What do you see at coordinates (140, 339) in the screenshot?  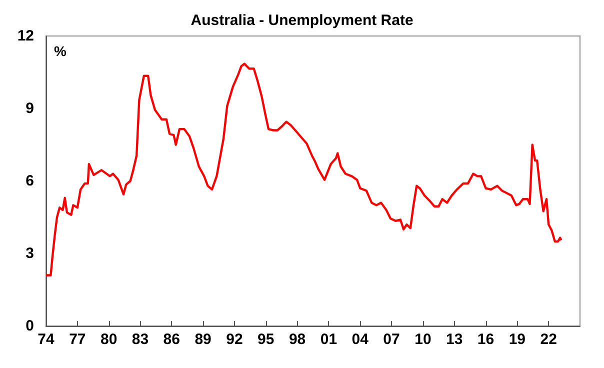 I see `x-tick-label: 83` at bounding box center [140, 339].